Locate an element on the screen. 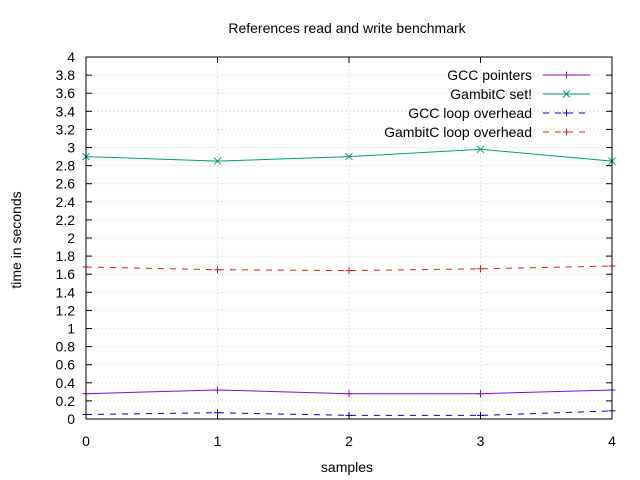 The height and width of the screenshot is (480, 640). legend-entry: GambitC loop overhead is located at coordinates (487, 132).